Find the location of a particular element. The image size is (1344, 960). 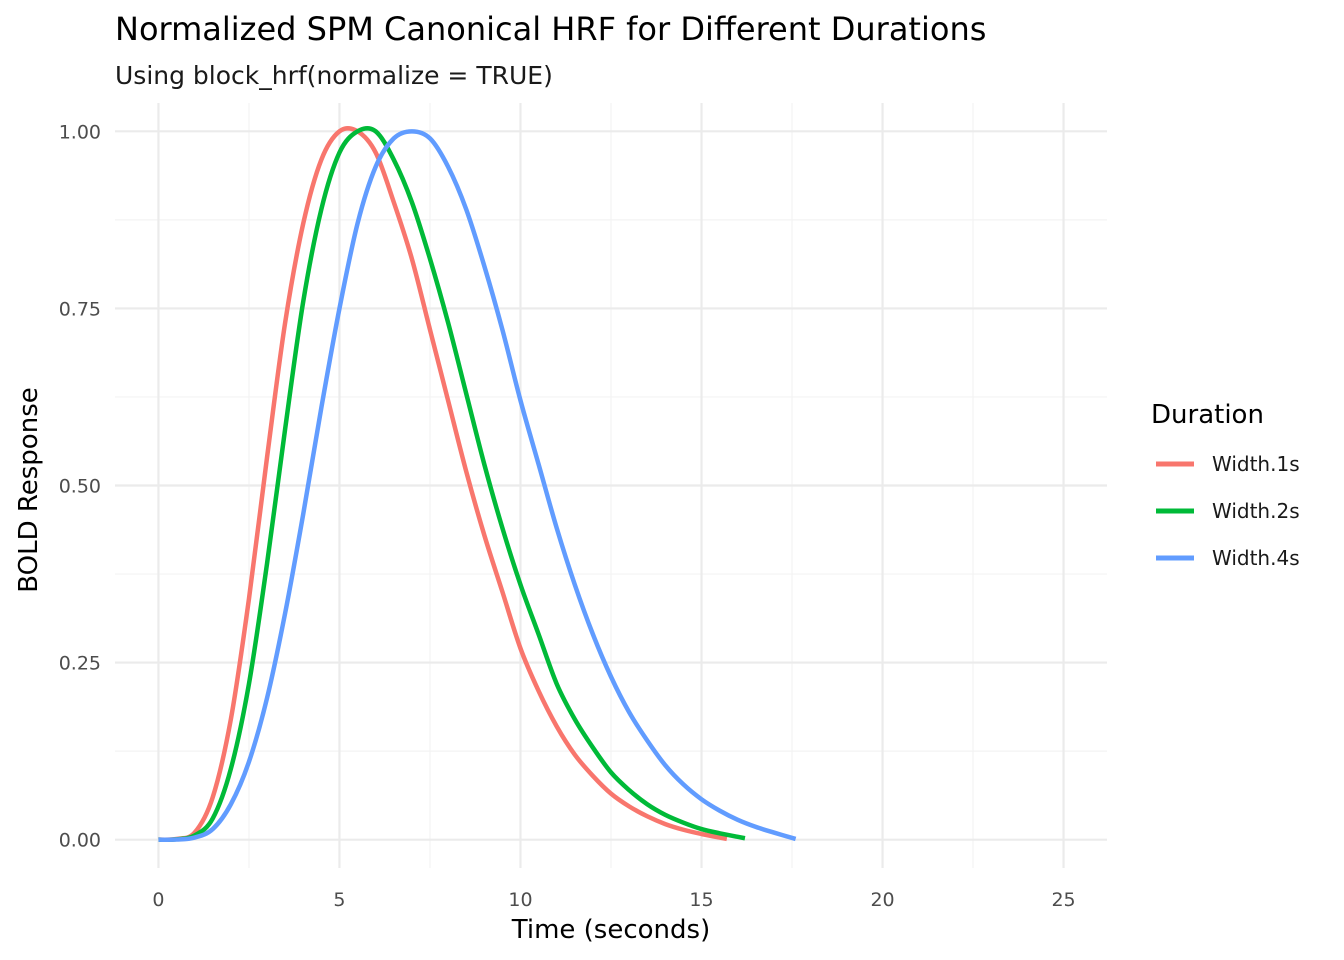

y-tick-label: 0.50 is located at coordinates (80, 487).